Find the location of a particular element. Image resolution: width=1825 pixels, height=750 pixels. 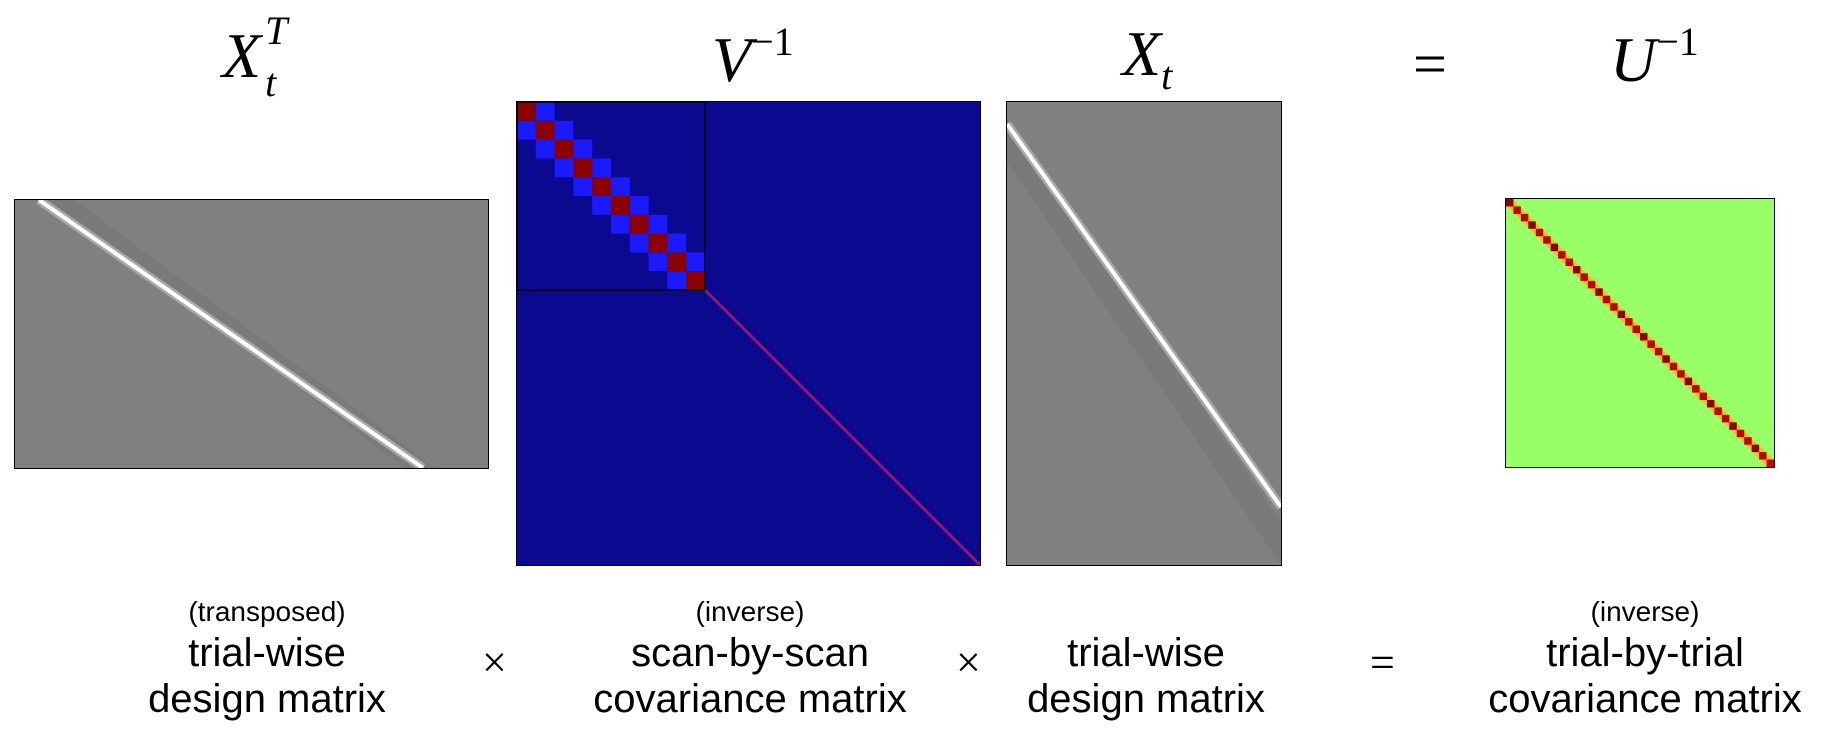

term-base: V is located at coordinates (732, 59).